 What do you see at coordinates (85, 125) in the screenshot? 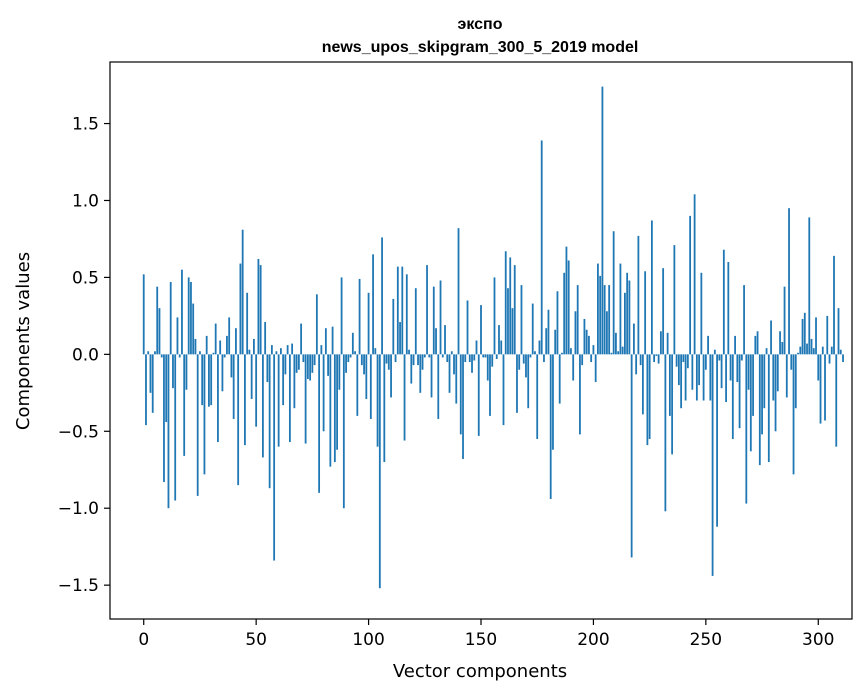
I see `y-tick-label-6: 1.5` at bounding box center [85, 125].